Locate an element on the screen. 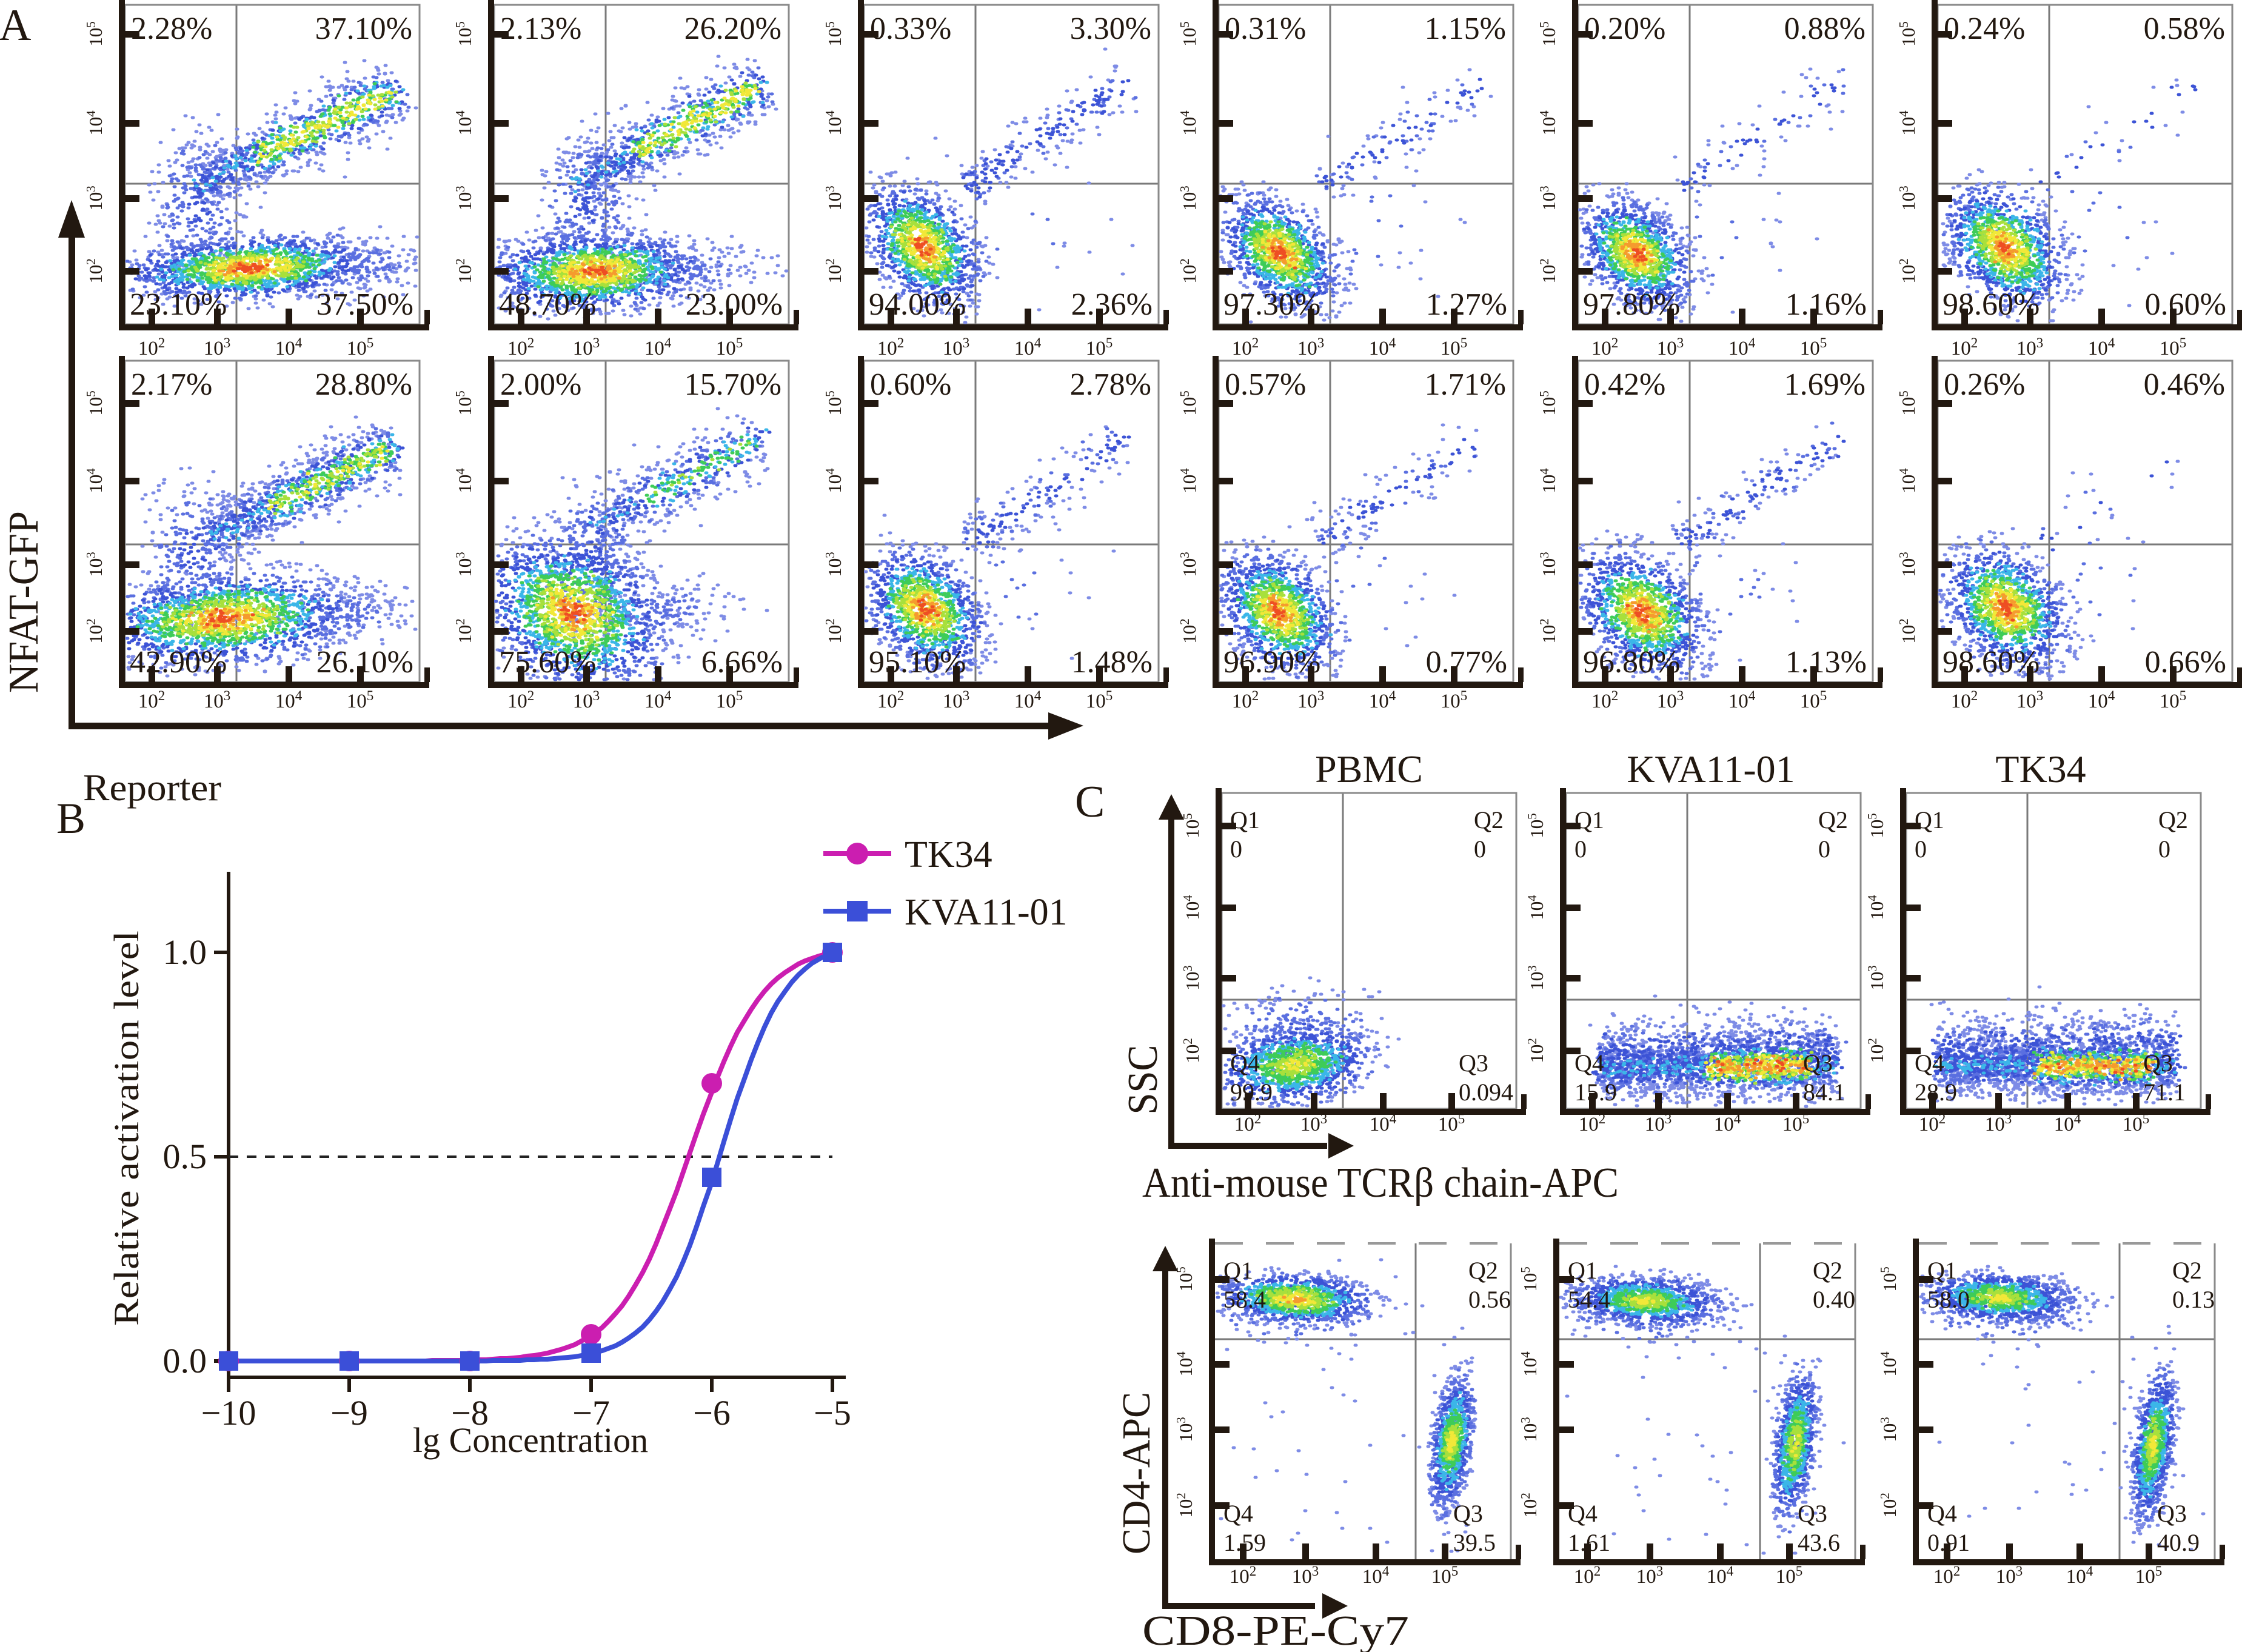 This screenshot has width=2242, height=1652. svg-text: 39.5 is located at coordinates (1475, 1542).